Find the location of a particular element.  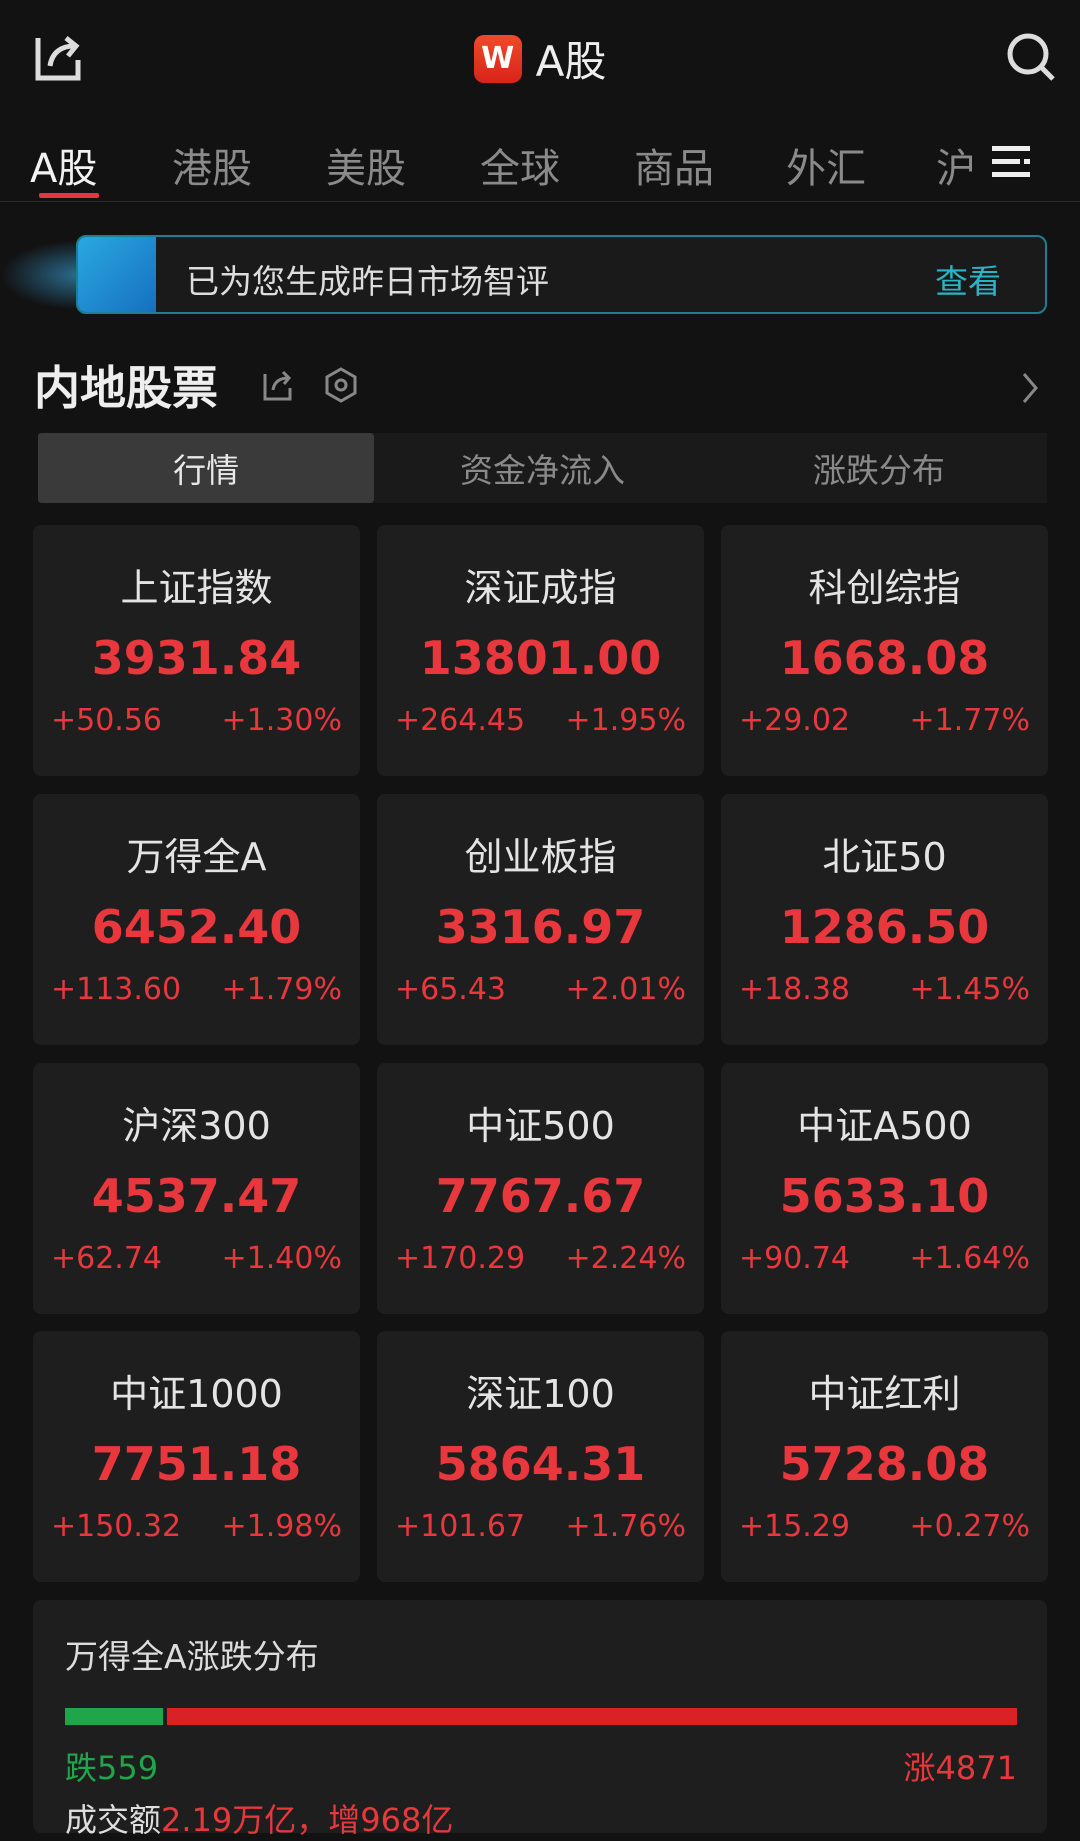

index-percent: +1.40% is located at coordinates (281, 1258).